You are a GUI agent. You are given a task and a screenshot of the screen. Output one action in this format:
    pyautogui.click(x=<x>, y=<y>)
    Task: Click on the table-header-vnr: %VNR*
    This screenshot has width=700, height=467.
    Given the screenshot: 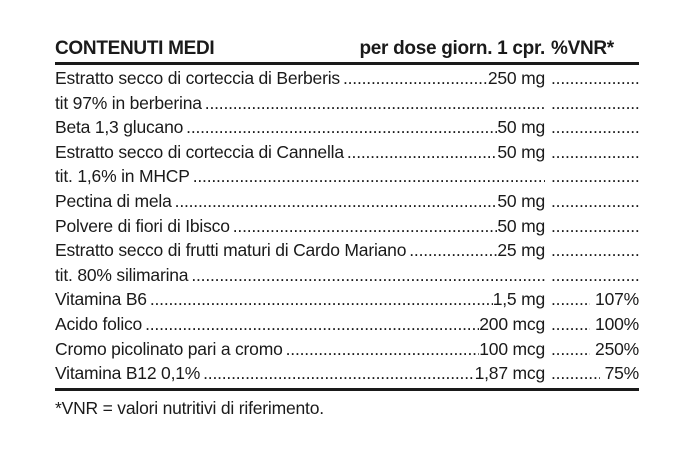 What is the action you would take?
    pyautogui.click(x=592, y=49)
    